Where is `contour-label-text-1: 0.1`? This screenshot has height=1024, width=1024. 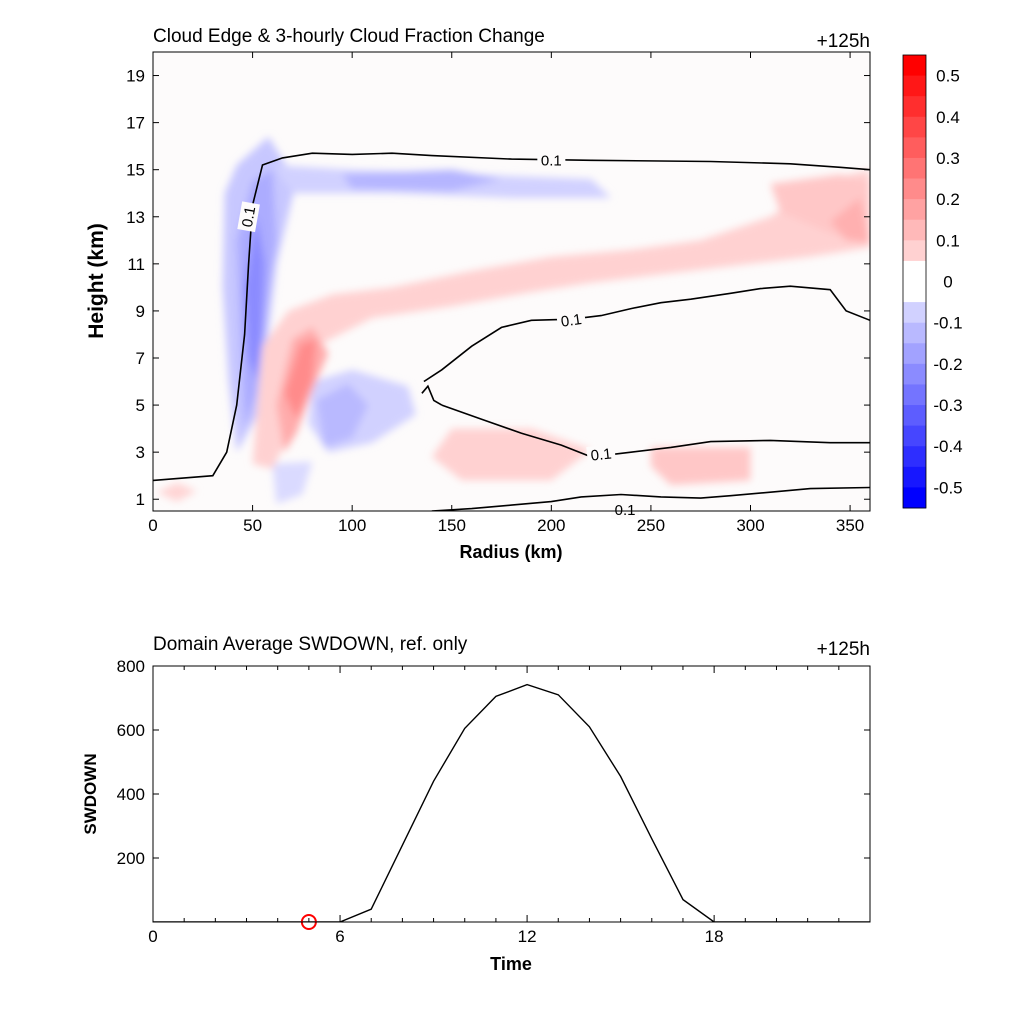 contour-label-text-1: 0.1 is located at coordinates (249, 216).